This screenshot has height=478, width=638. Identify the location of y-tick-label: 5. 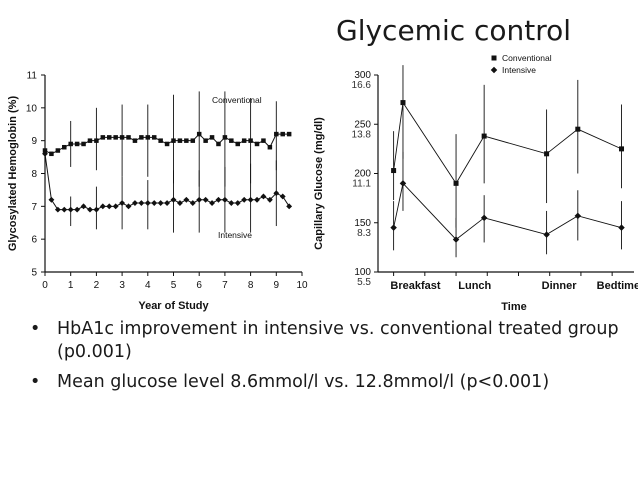
(34, 273).